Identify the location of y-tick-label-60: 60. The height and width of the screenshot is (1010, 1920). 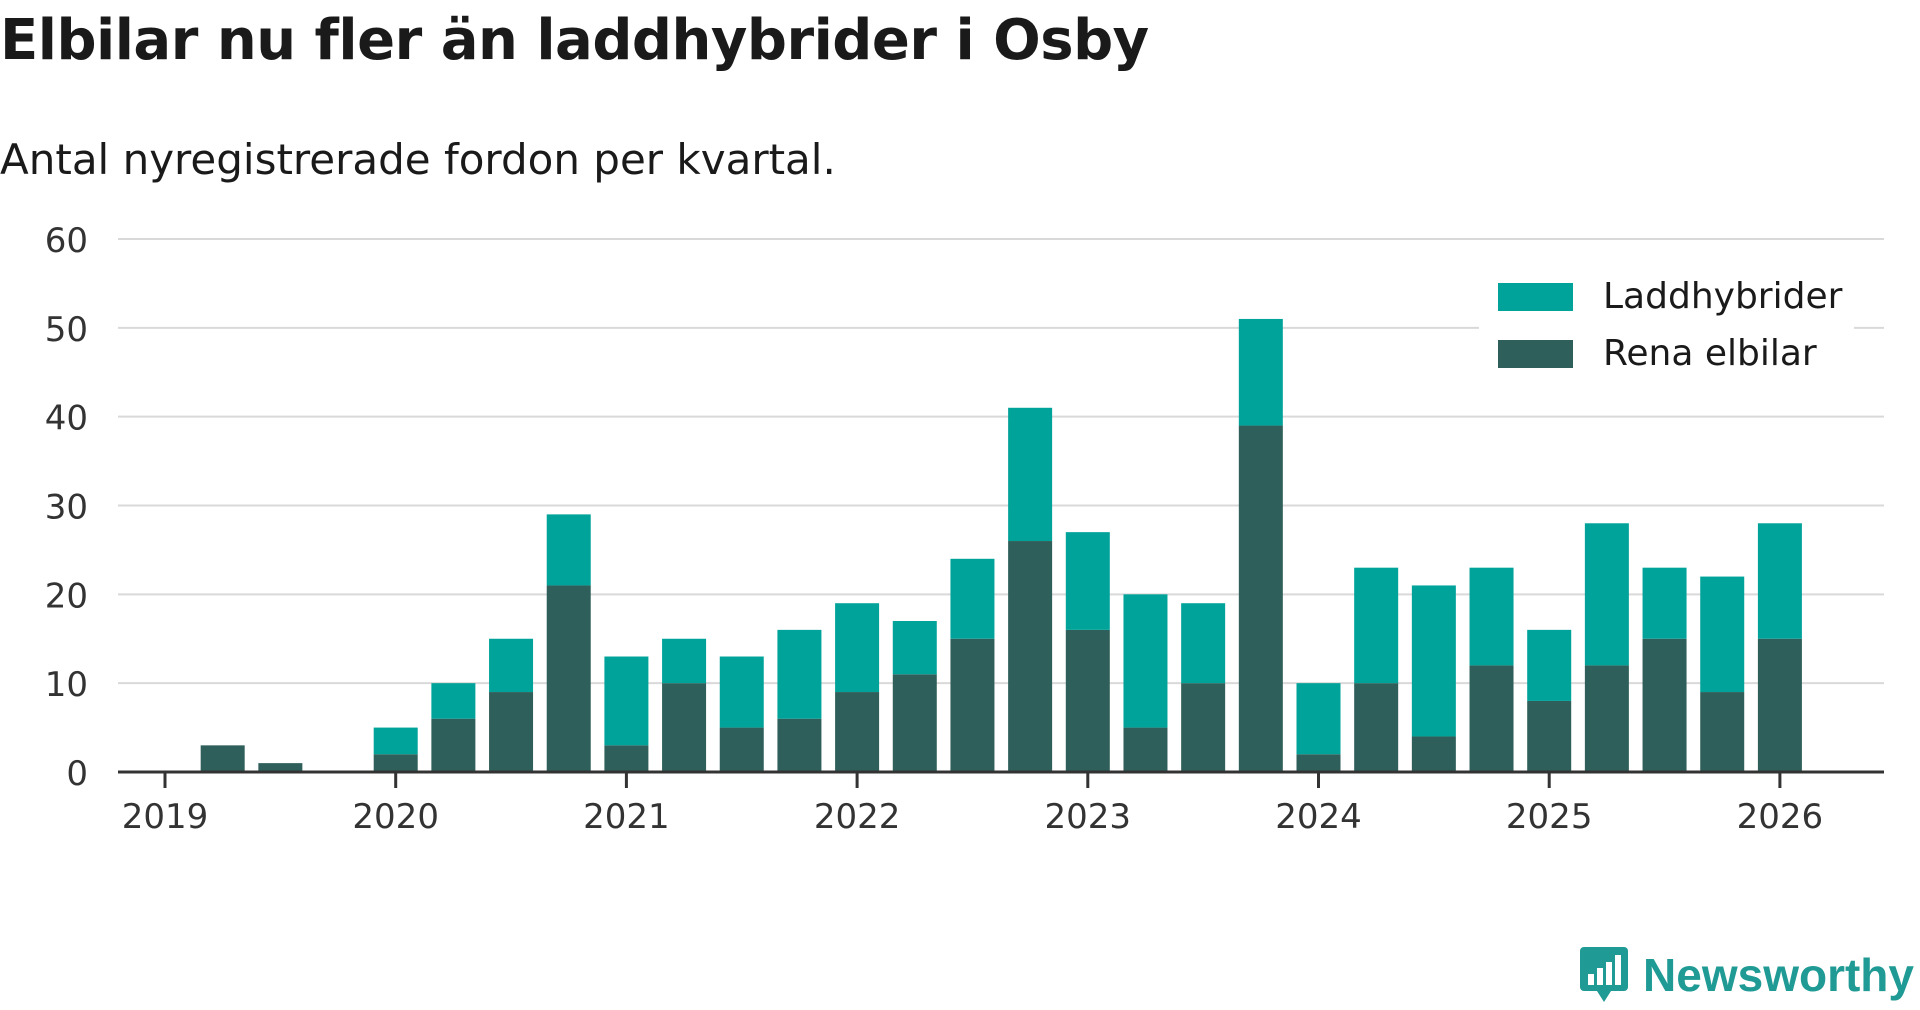
(66, 241).